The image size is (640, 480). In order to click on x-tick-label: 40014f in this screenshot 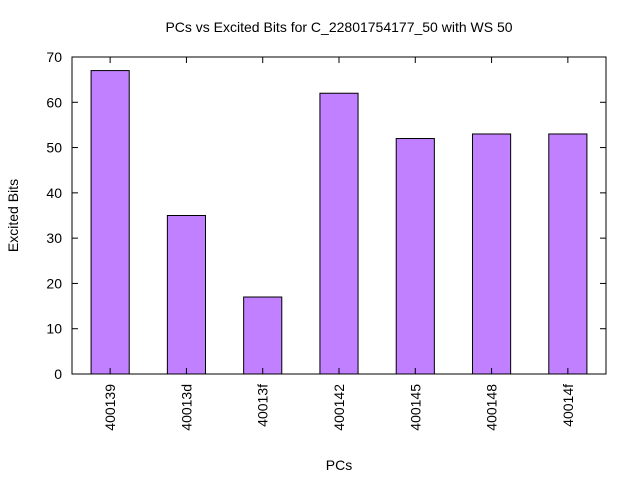, I will do `click(568, 405)`.